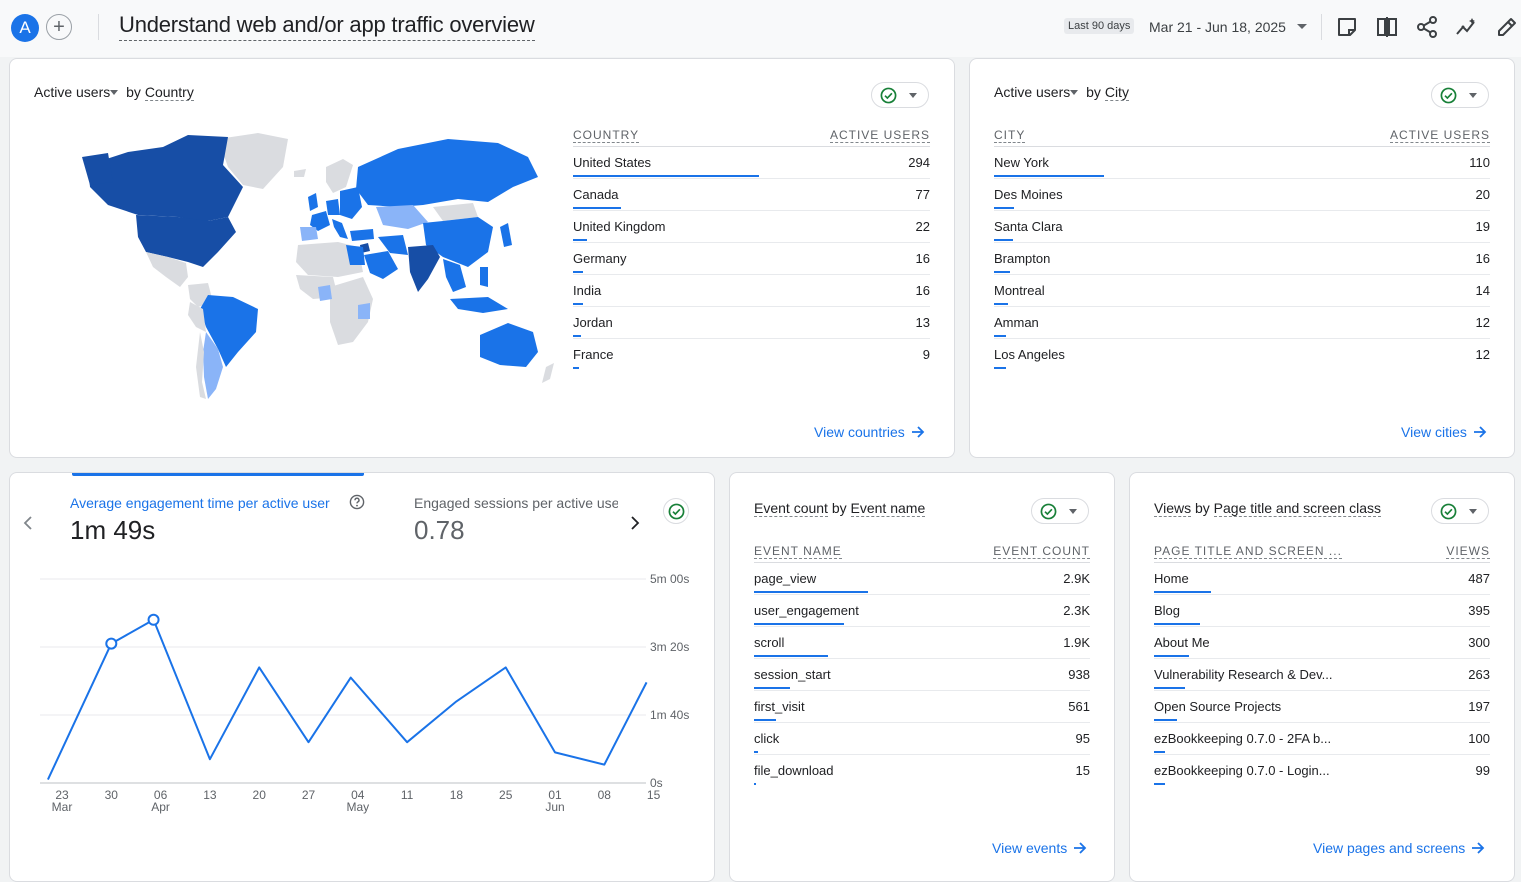 The image size is (1521, 882). What do you see at coordinates (1028, 194) in the screenshot?
I see `row-label: Des Moines` at bounding box center [1028, 194].